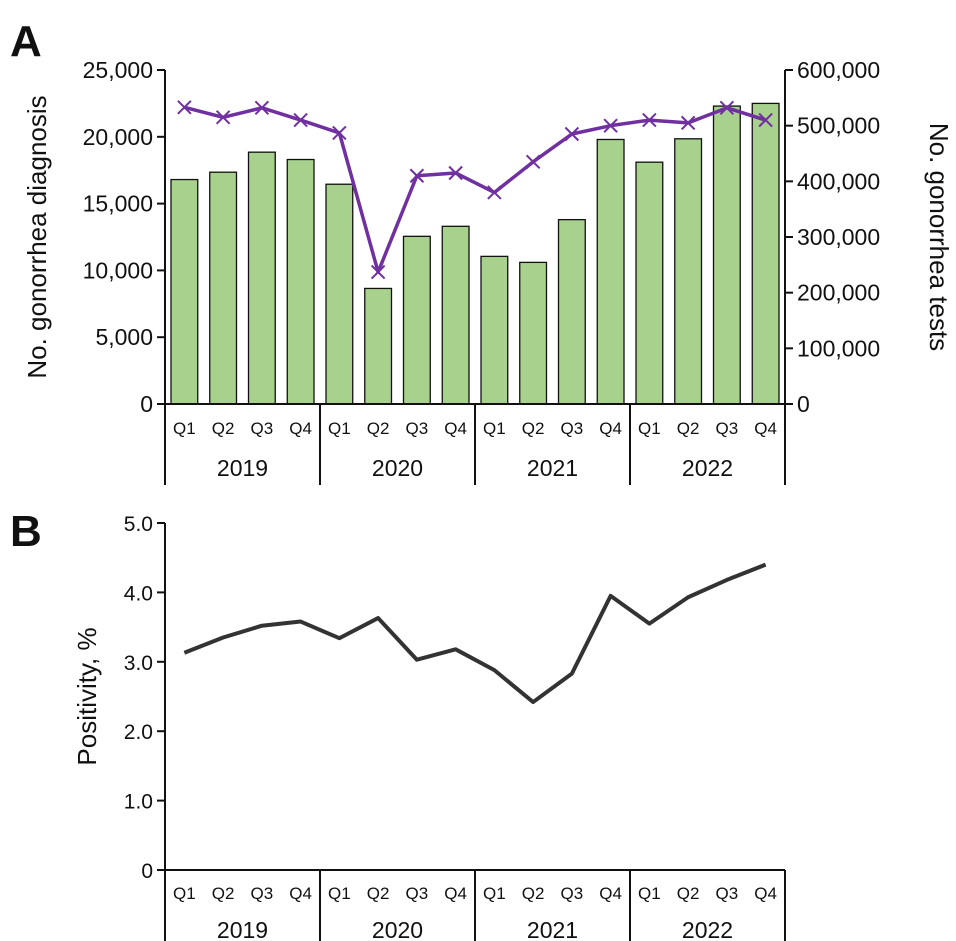 This screenshot has height=941, width=956. Describe the element at coordinates (765, 893) in the screenshot. I see `b-quarter-label-15: Q4` at that location.